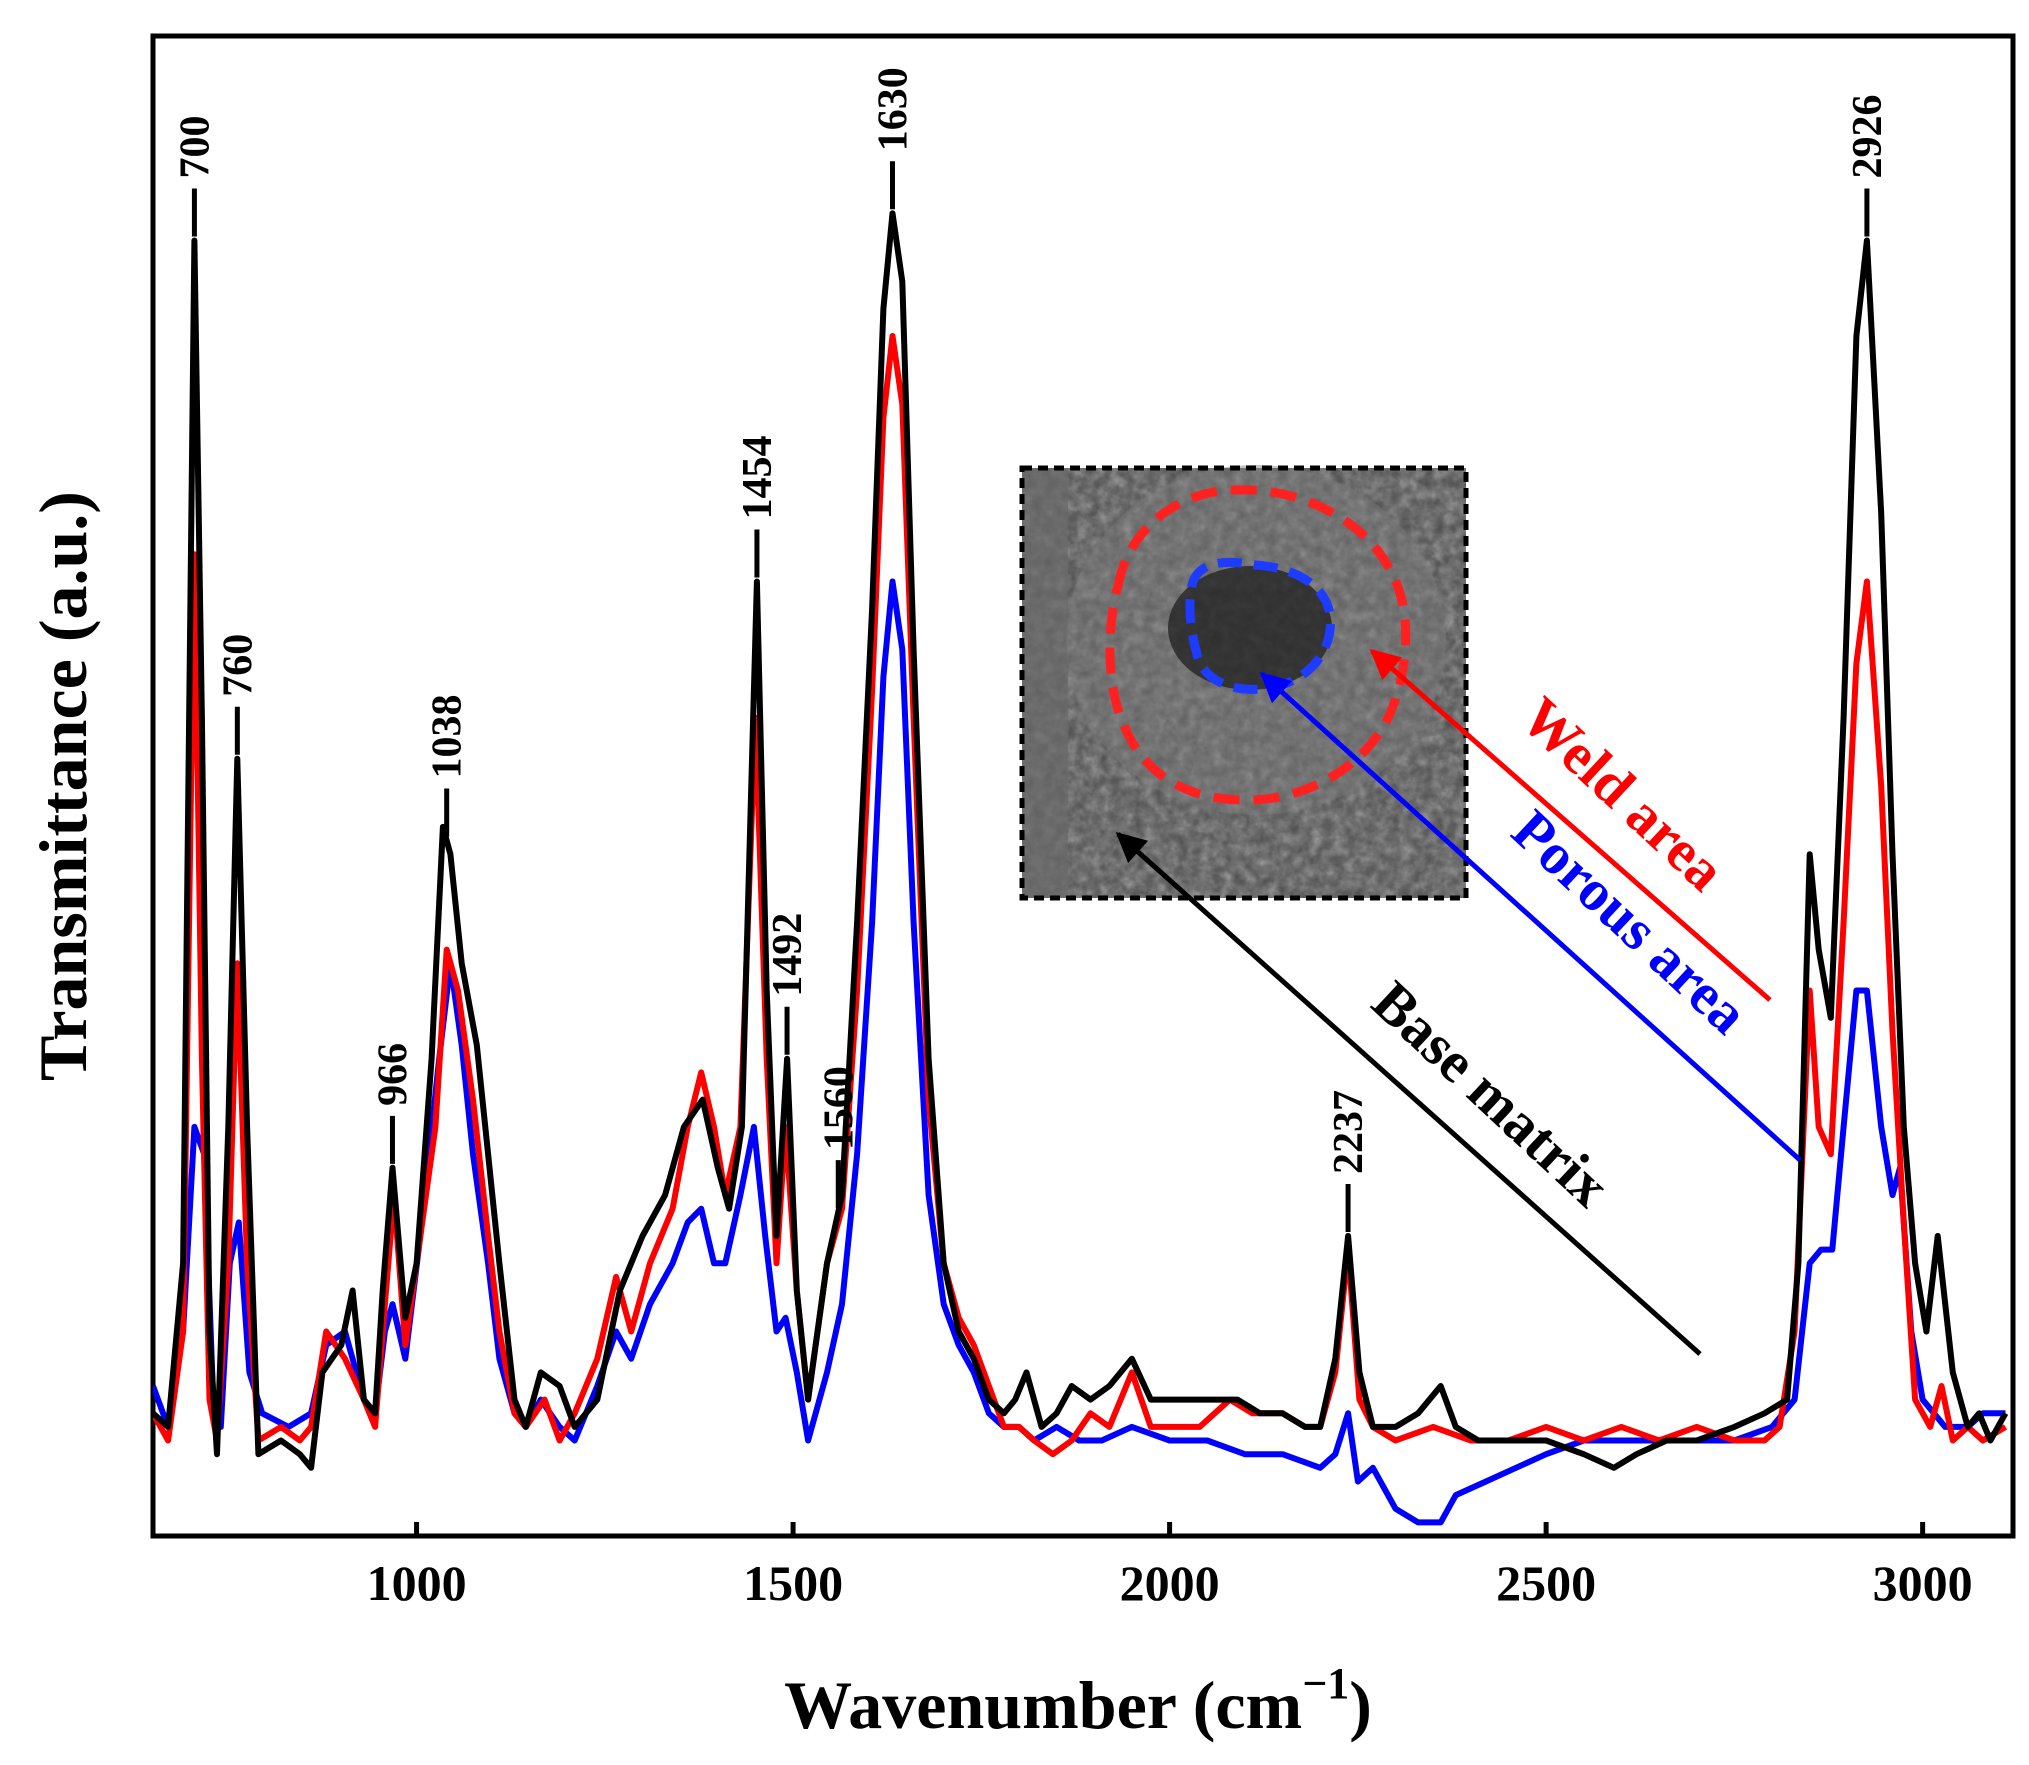 This screenshot has width=2029, height=1765. I want to click on inset-border, so click(1244, 683).